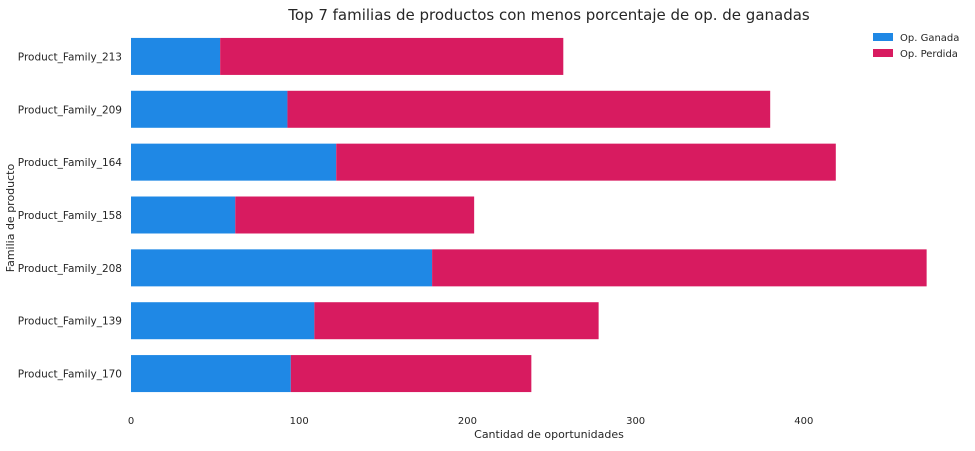  Describe the element at coordinates (467, 421) in the screenshot. I see `x-tick-label: 200` at that location.